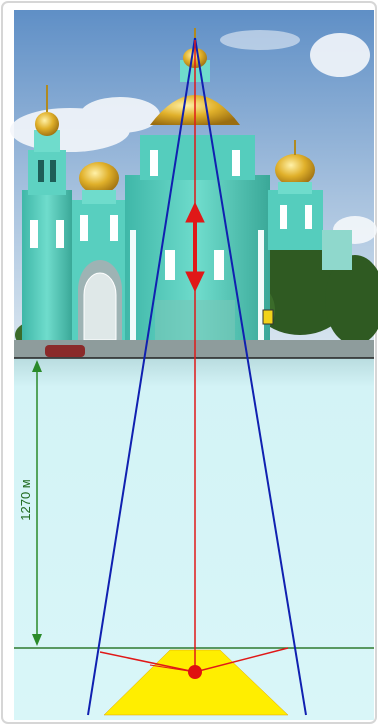 The height and width of the screenshot is (725, 378). Describe the element at coordinates (310, 205) in the screenshot. I see `right-wing` at that location.